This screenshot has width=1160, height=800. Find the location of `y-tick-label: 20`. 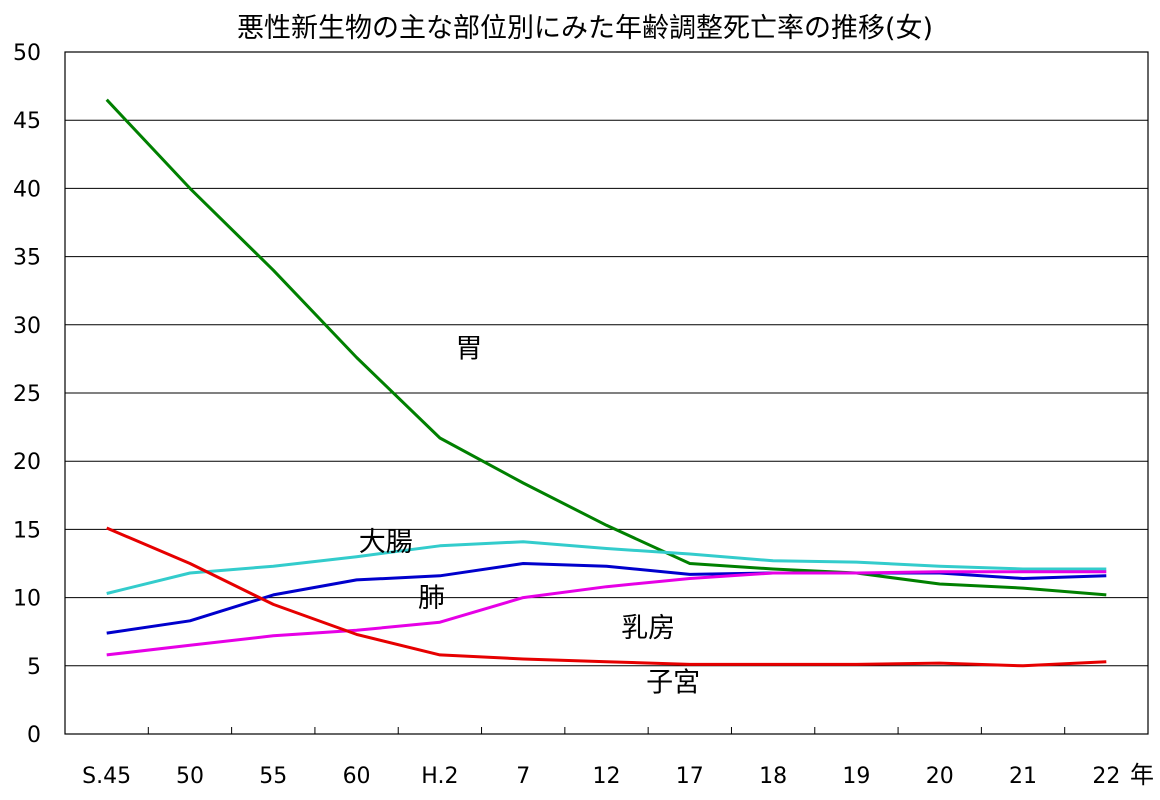

y-tick-label: 20 is located at coordinates (27, 462).